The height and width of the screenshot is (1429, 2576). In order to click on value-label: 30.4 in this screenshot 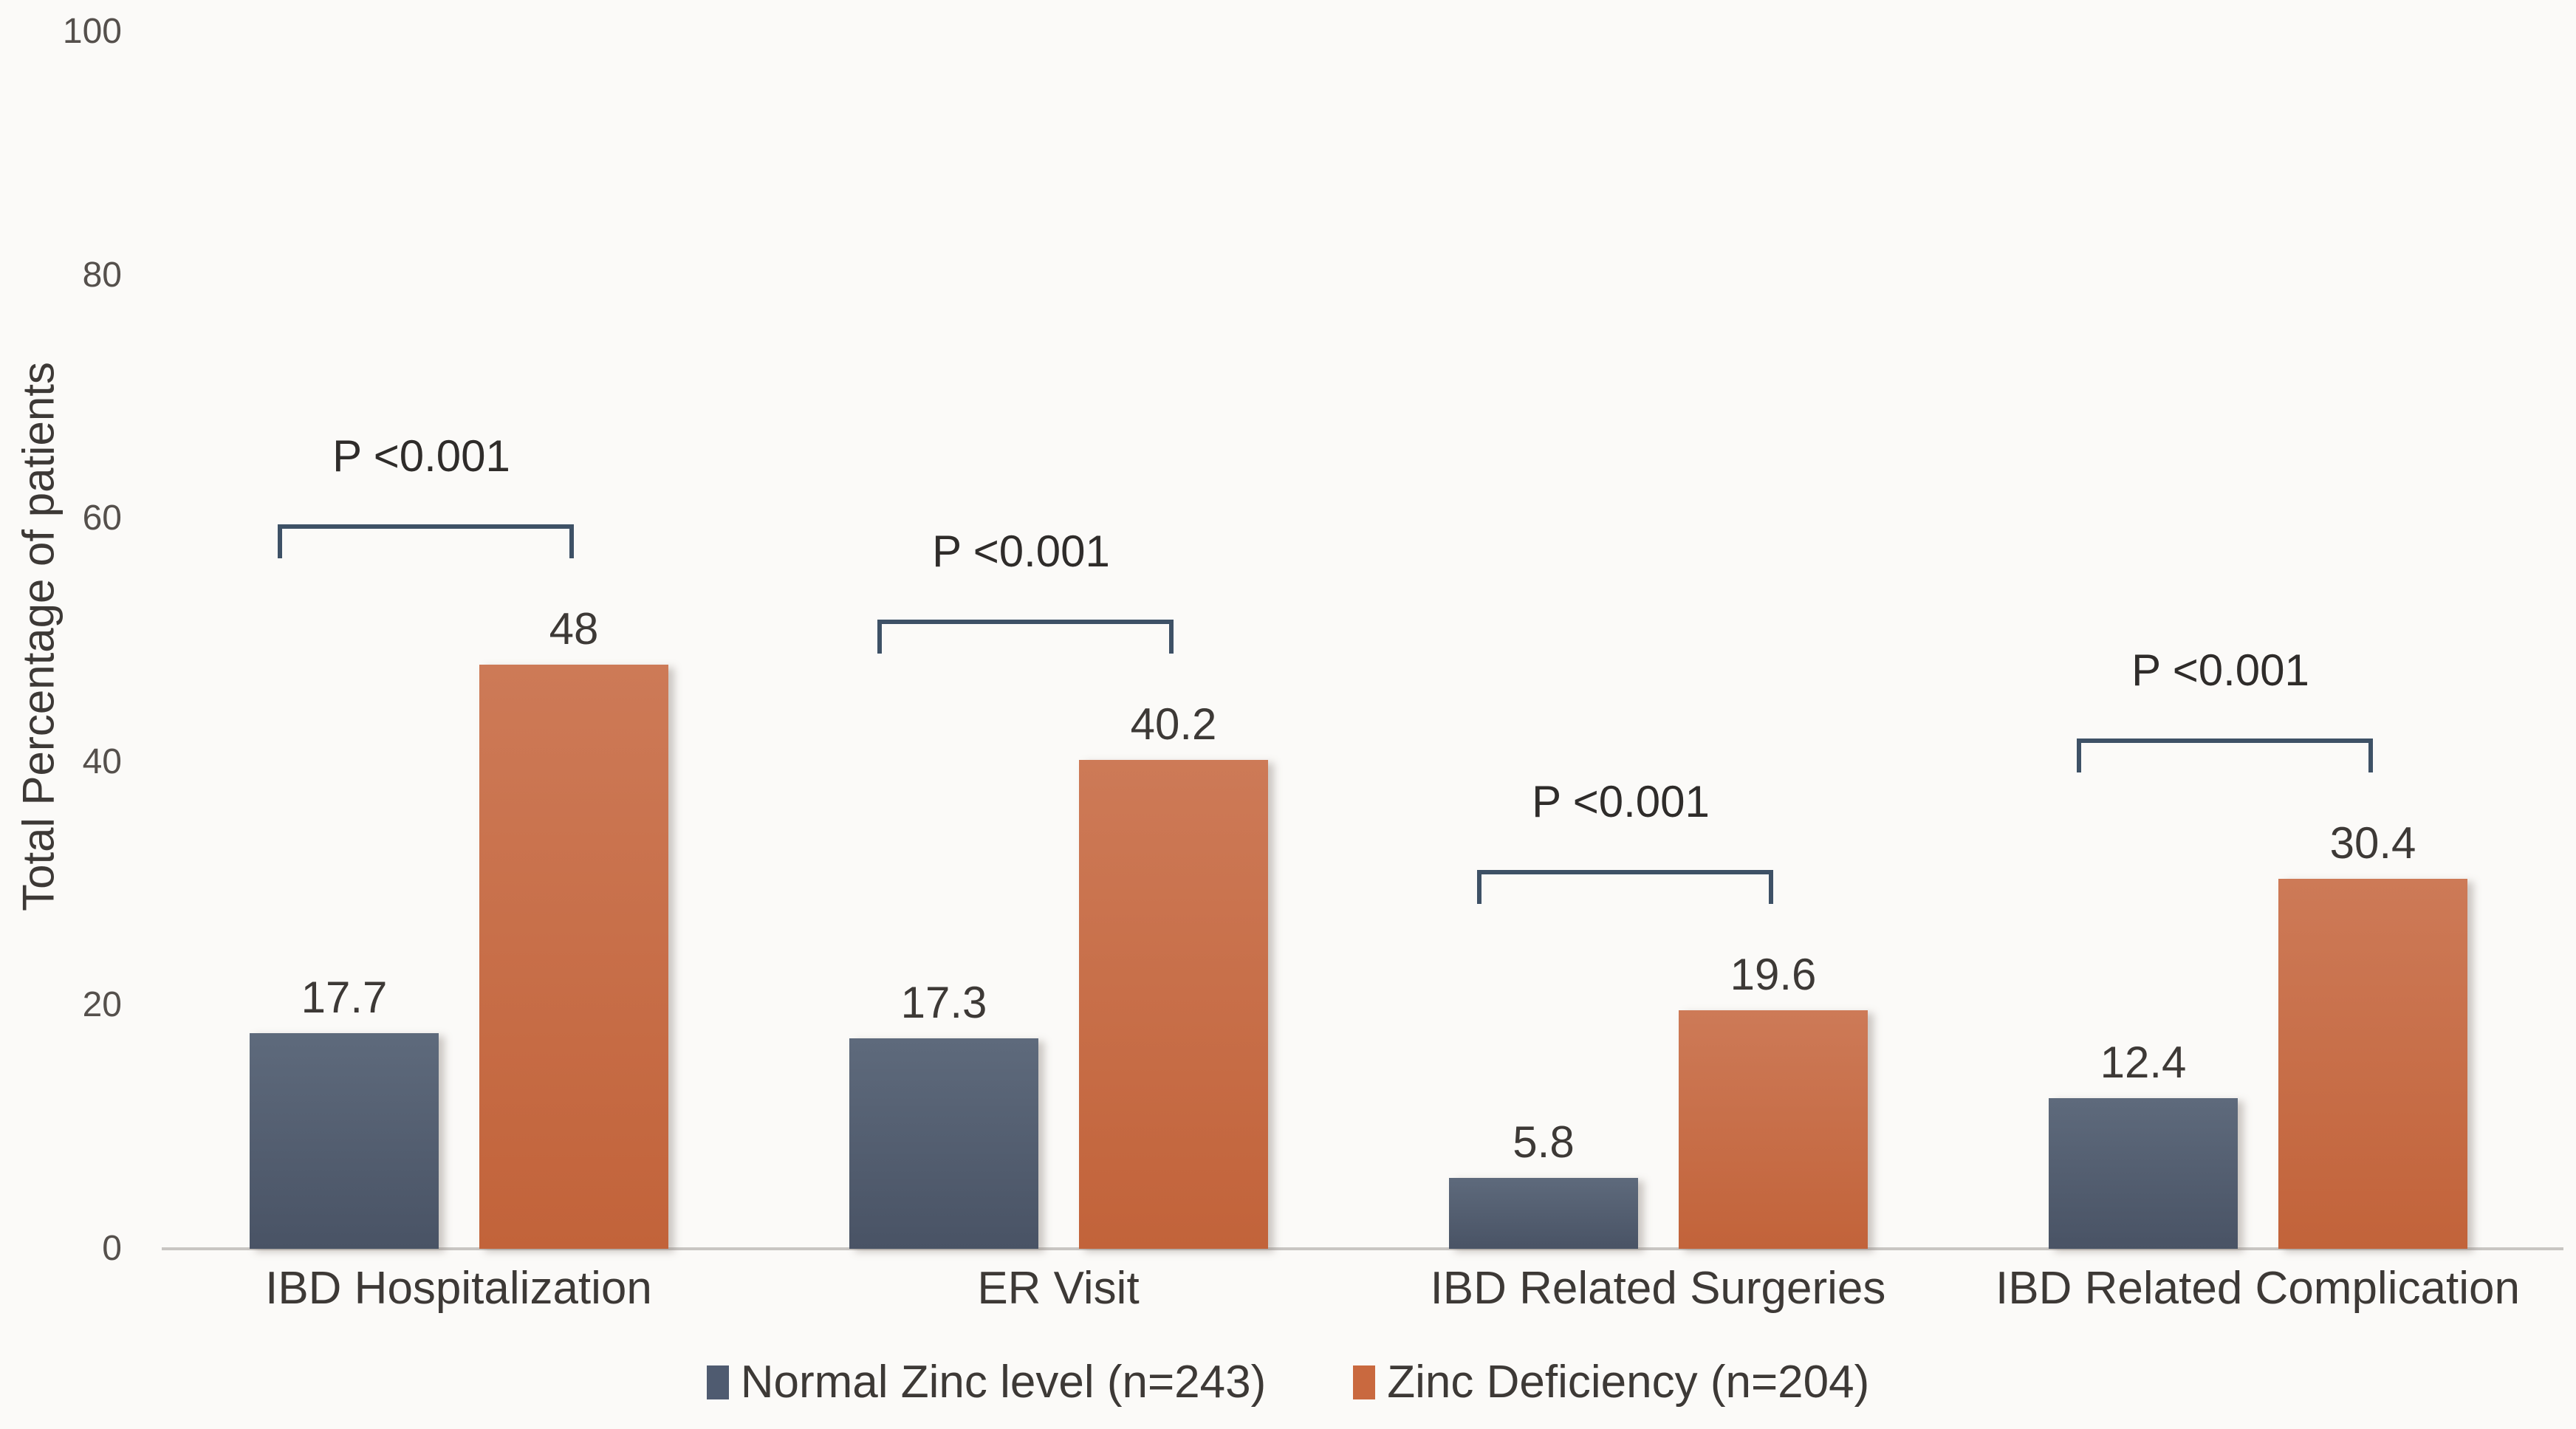, I will do `click(2372, 843)`.